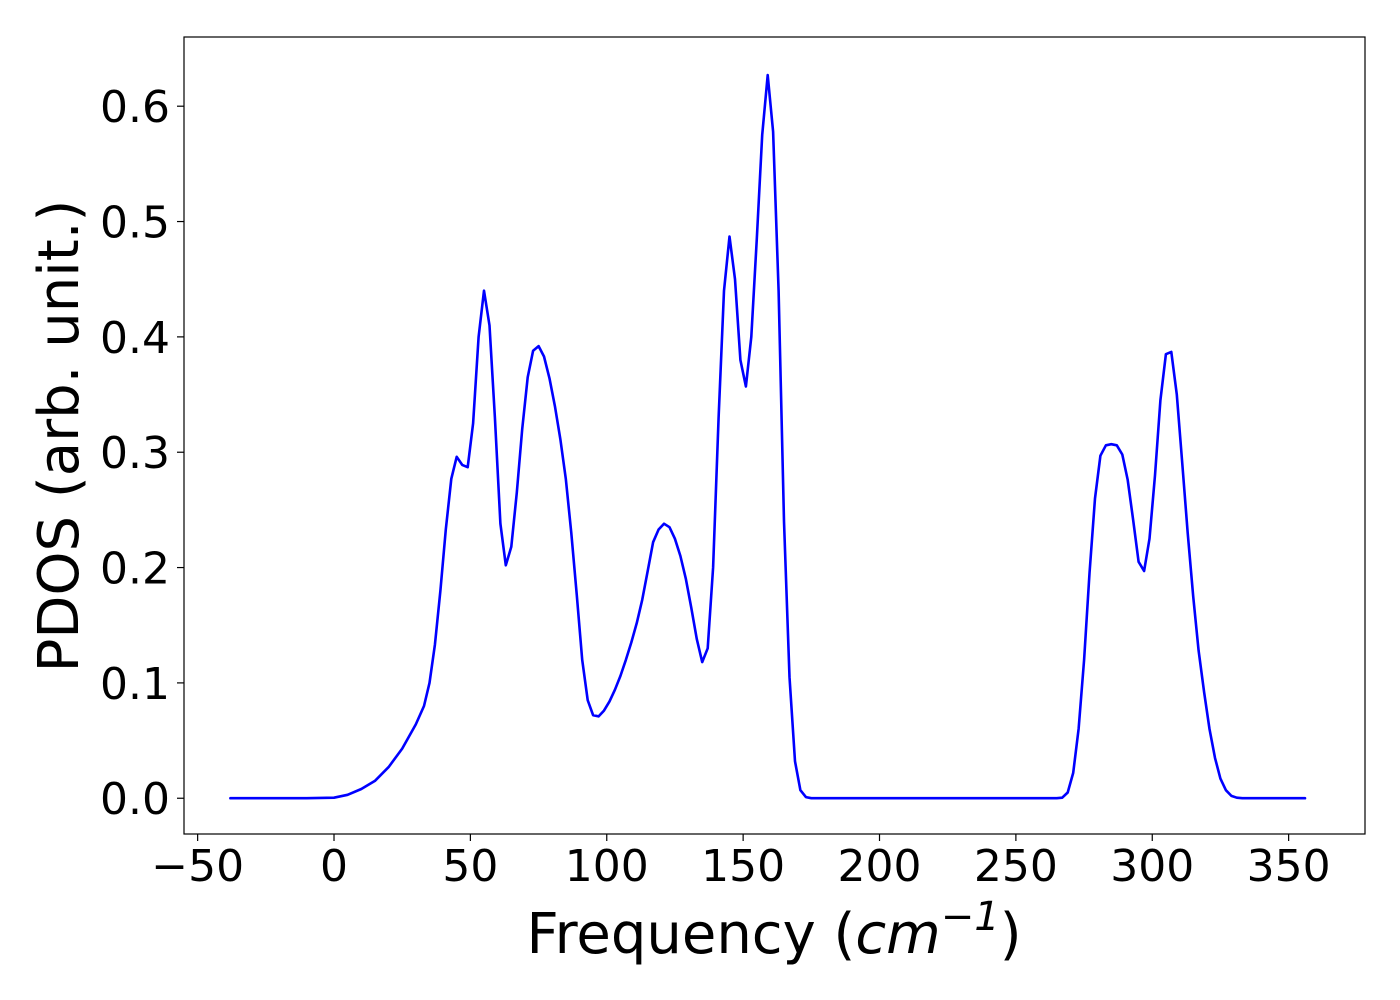 This screenshot has width=1400, height=1000. Describe the element at coordinates (334, 866) in the screenshot. I see `x-tick-label: 0` at that location.